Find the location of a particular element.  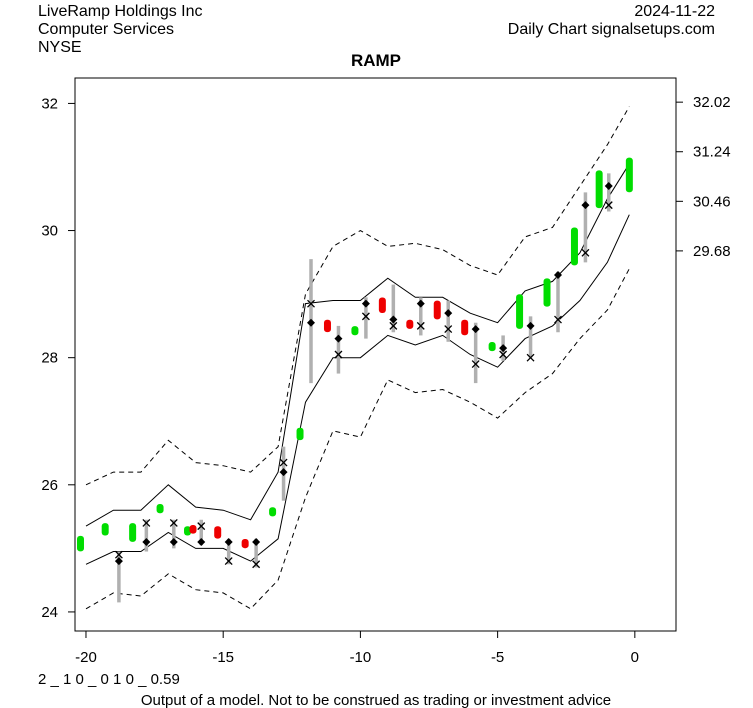

model-code: 2 _ 1 0 _ 0 1 0 _ 0.59 is located at coordinates (109, 679).